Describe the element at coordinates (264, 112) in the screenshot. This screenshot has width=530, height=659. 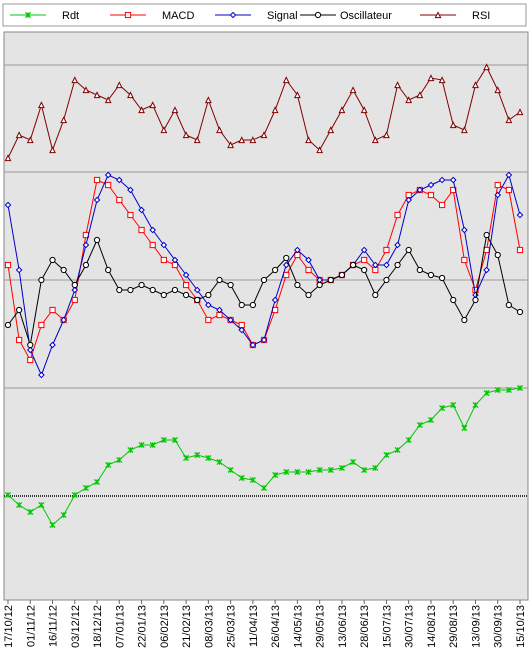
I see `series` at that location.